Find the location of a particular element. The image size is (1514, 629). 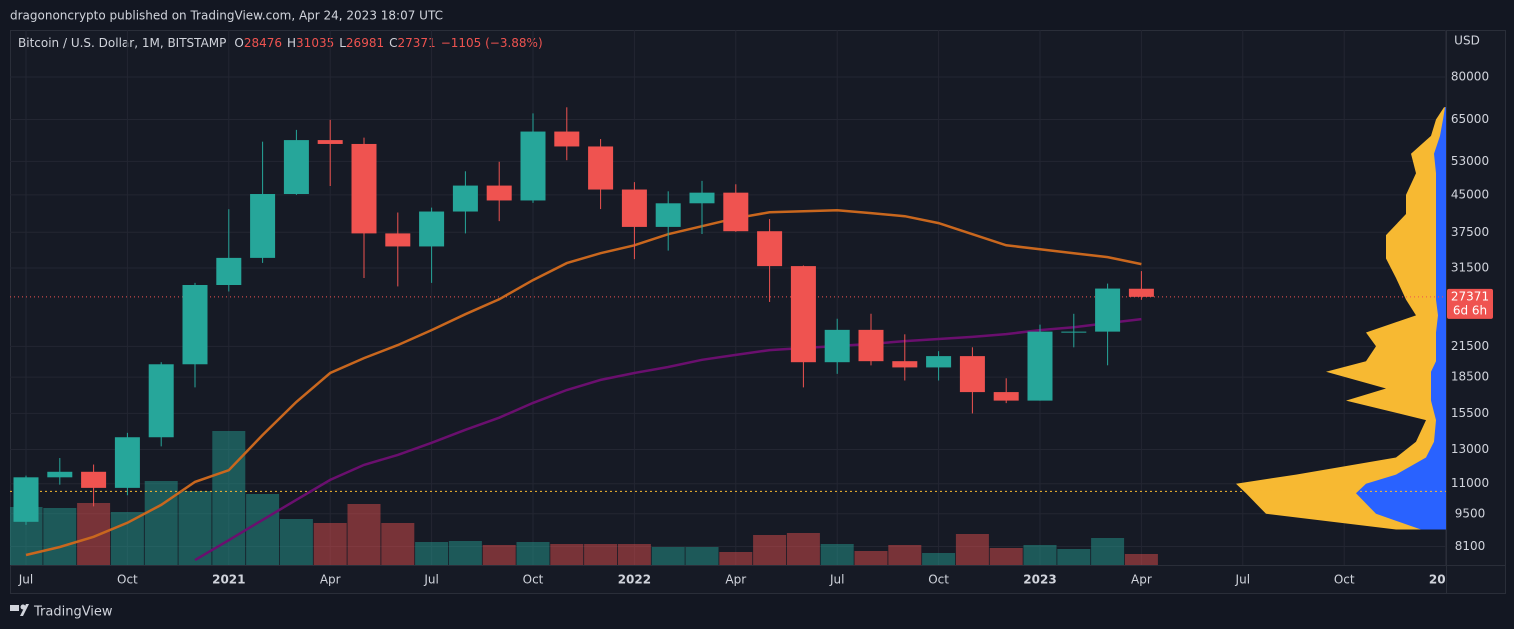

ohlc-letter: L is located at coordinates (342, 43).